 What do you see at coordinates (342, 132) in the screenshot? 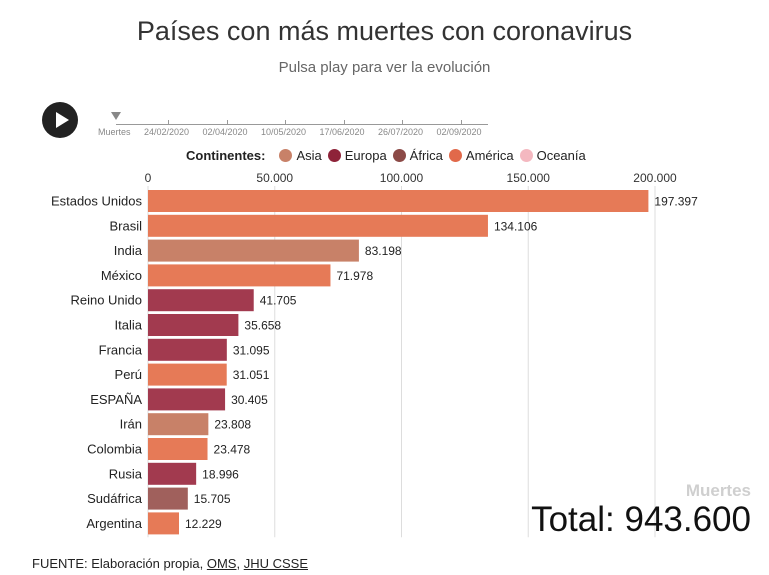
I see `timeline-date-label: 17/06/2020` at bounding box center [342, 132].